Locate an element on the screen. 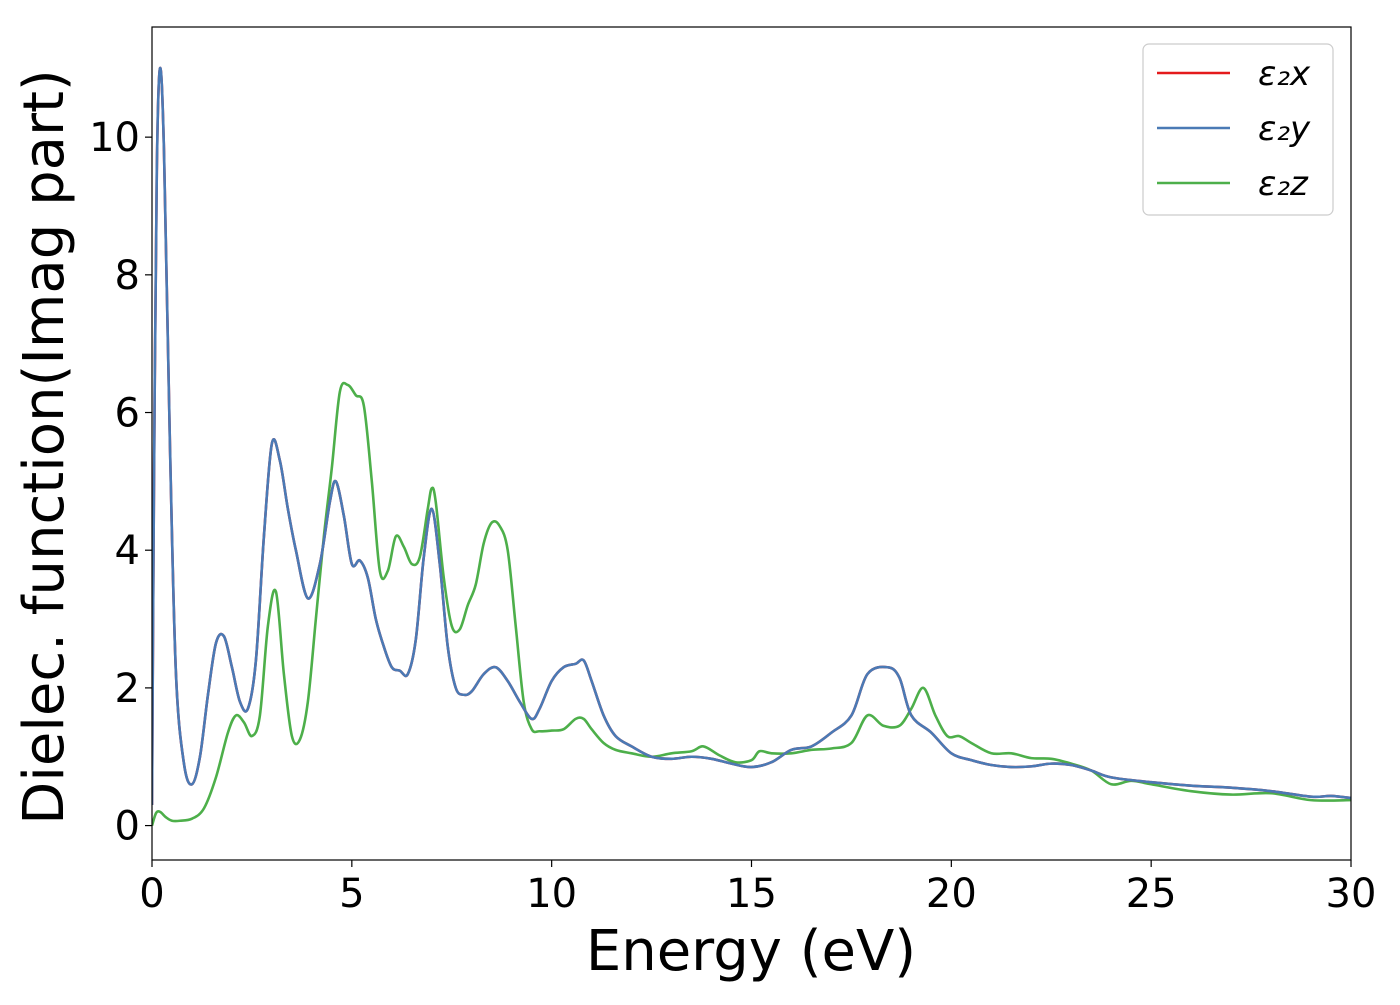  y-axis-title: Dielec. function(Imag part) is located at coordinates (44, 447).